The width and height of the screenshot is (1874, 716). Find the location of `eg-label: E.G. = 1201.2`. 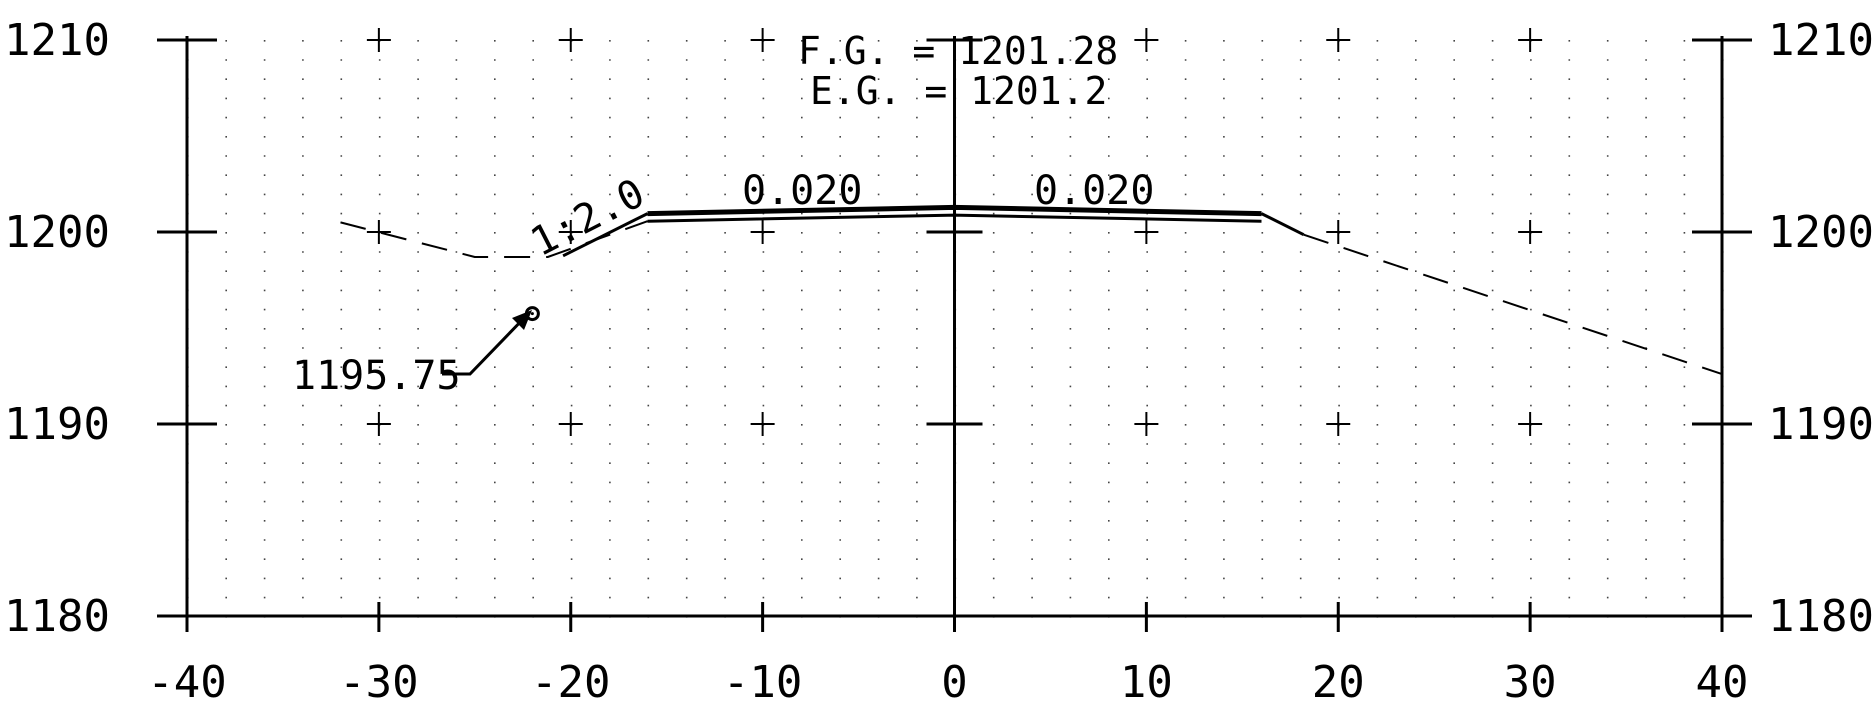

eg-label: E.G. = 1201.2 is located at coordinates (958, 91).